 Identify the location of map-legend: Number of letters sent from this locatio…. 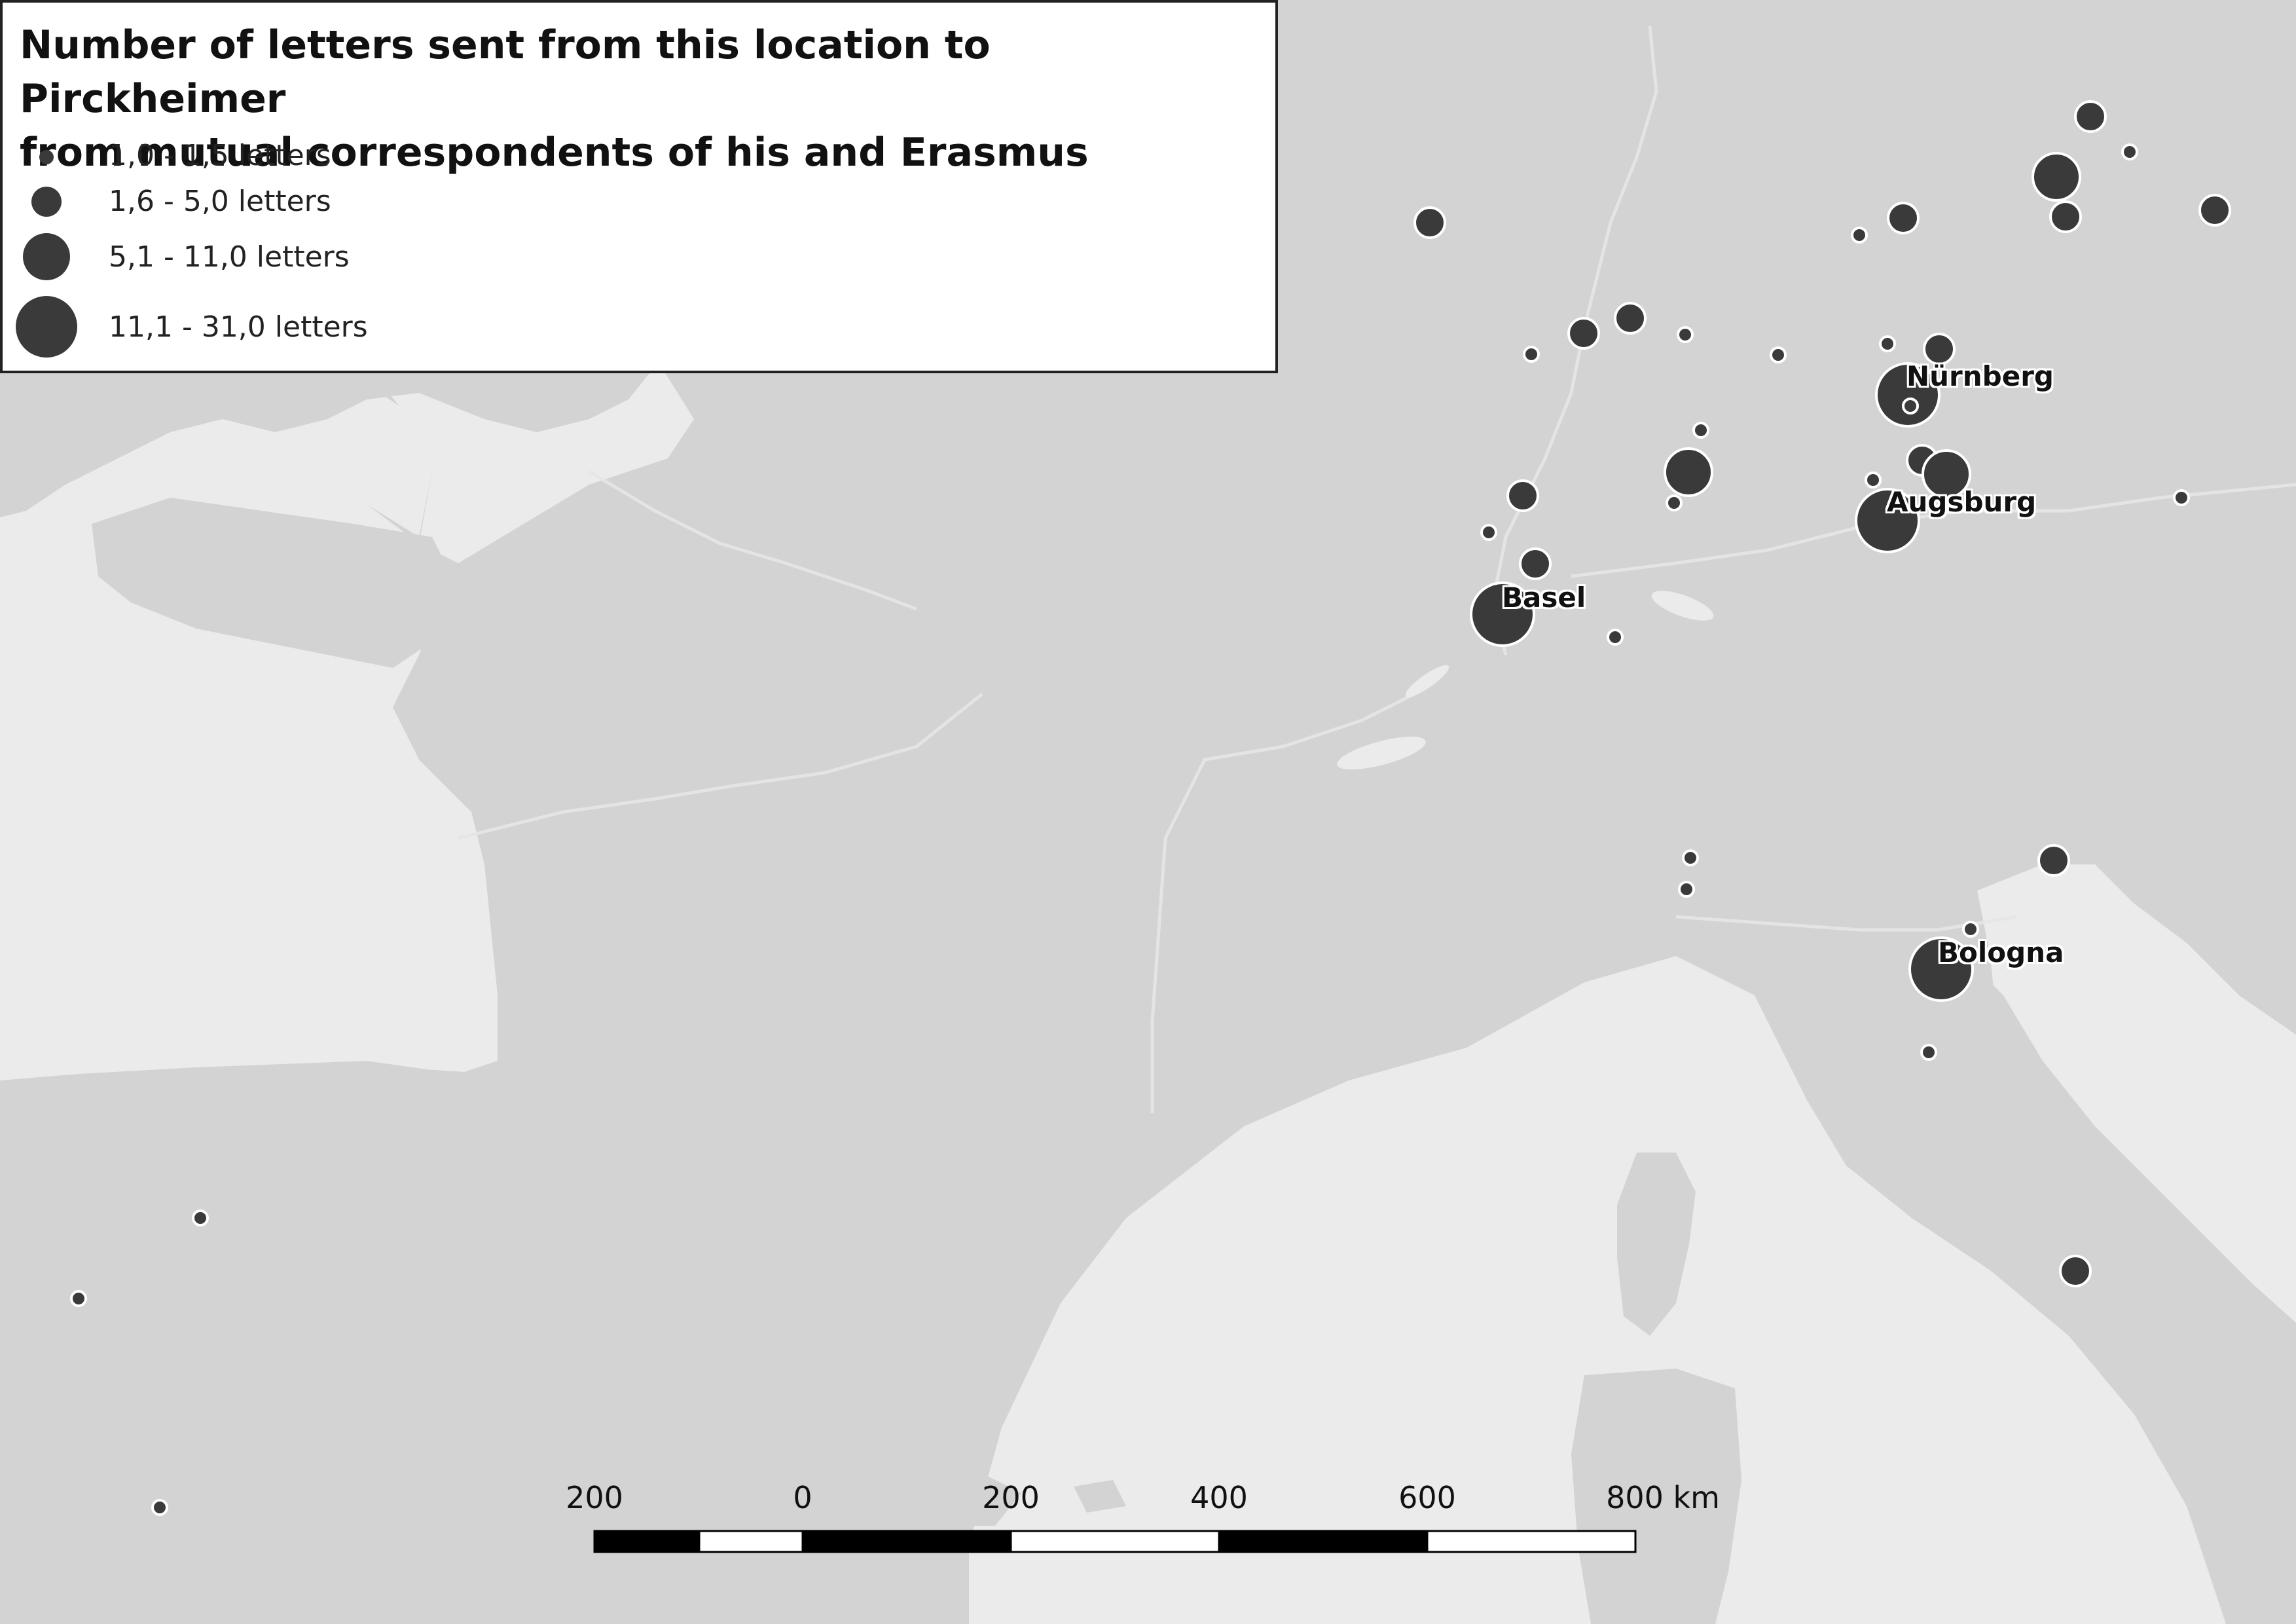
(639, 186).